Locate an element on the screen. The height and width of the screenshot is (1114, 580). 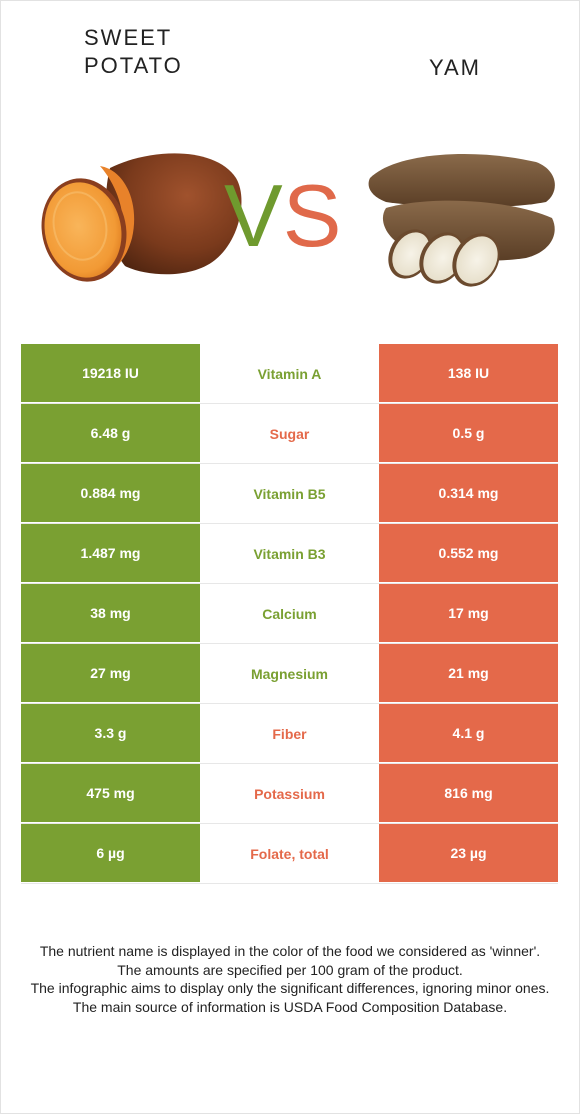
left-value: 3.3 g is located at coordinates (110, 733).